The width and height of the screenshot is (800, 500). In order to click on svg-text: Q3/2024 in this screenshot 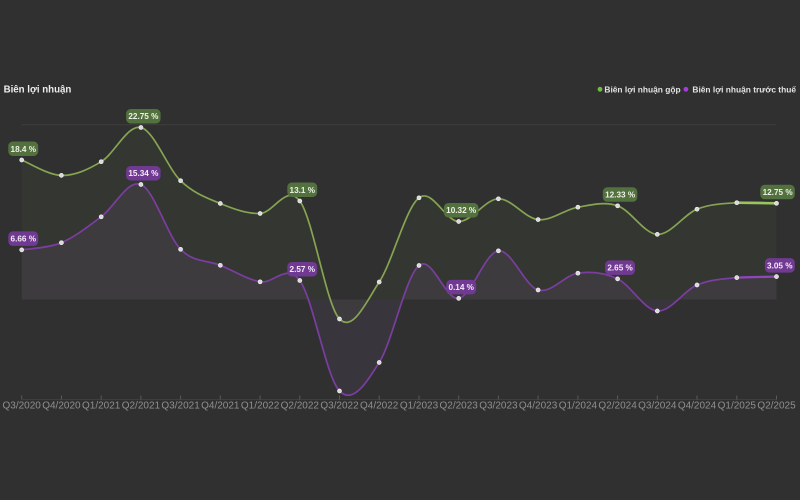, I will do `click(657, 405)`.